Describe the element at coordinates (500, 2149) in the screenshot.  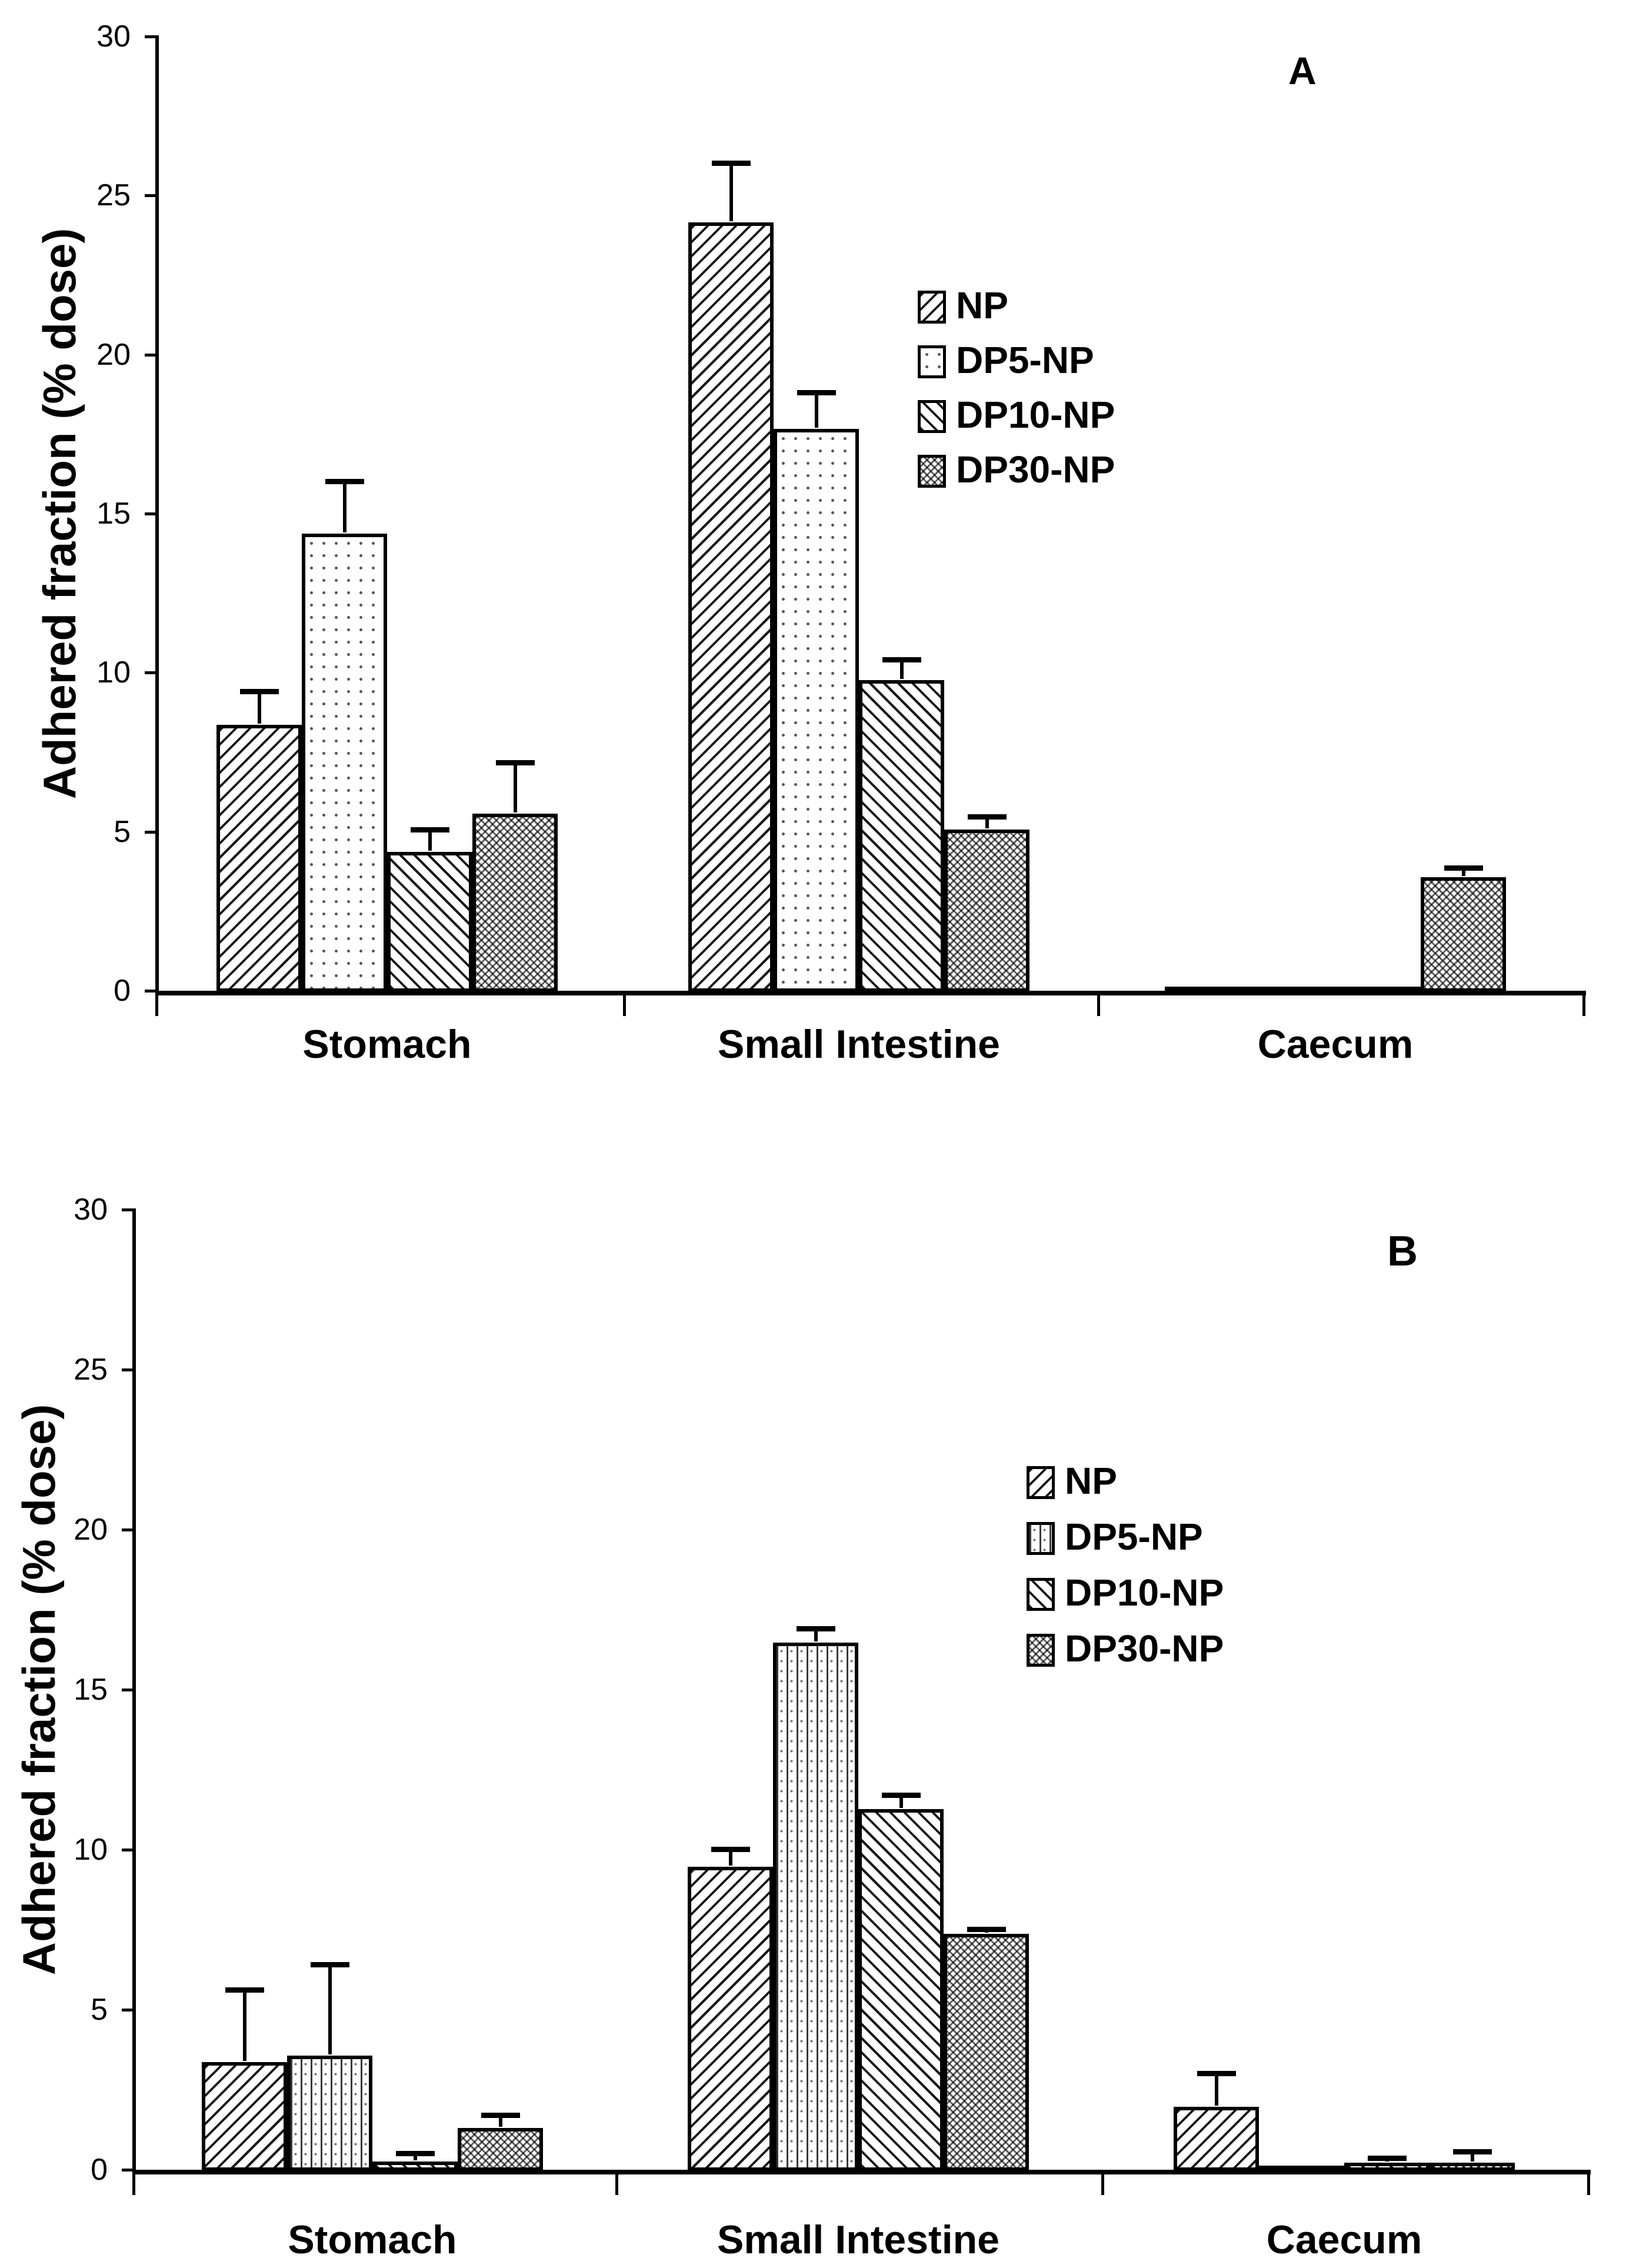
I see `bar-B-stomach-dp30-np` at that location.